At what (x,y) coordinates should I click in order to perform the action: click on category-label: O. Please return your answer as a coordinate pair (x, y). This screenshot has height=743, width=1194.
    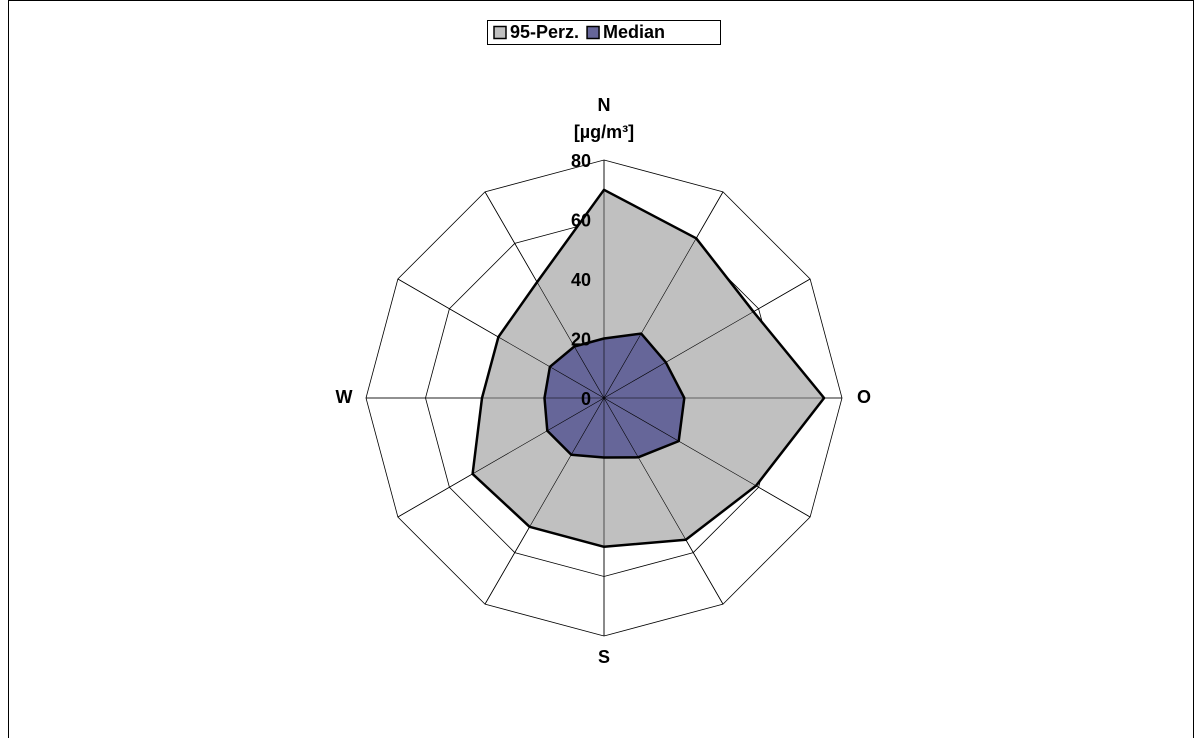
    Looking at the image, I should click on (864, 397).